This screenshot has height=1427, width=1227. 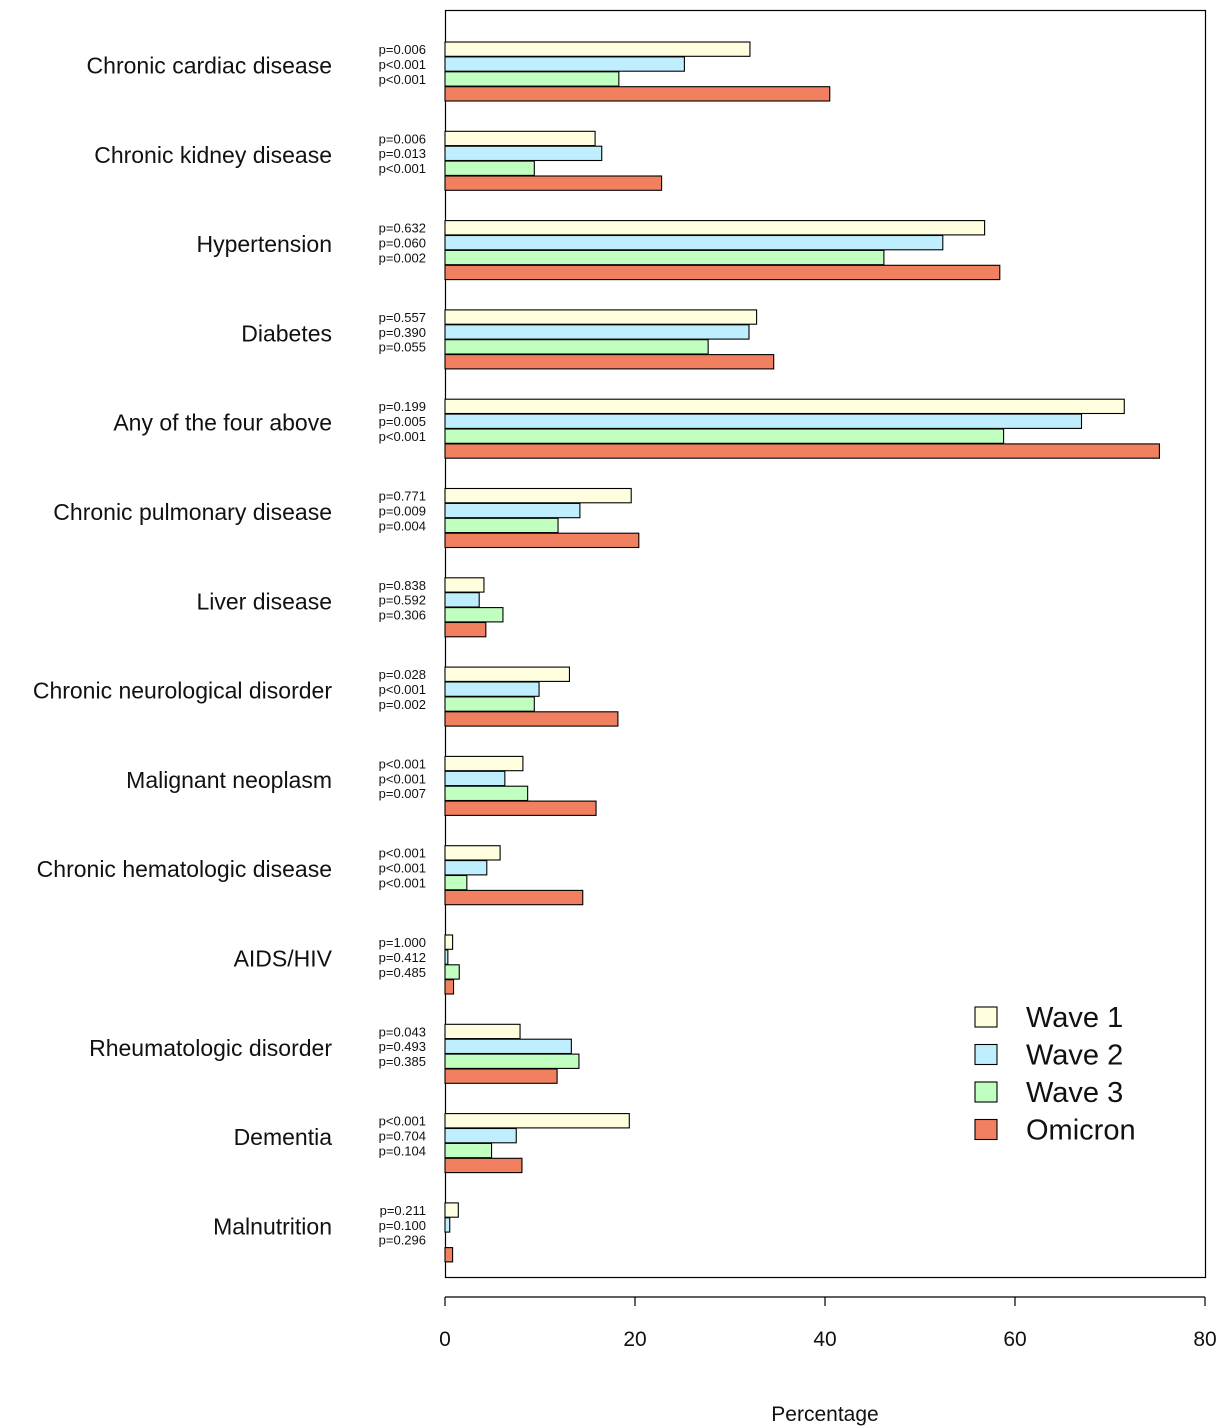 What do you see at coordinates (402, 1046) in the screenshot?
I see `p-value-label: p=0.493` at bounding box center [402, 1046].